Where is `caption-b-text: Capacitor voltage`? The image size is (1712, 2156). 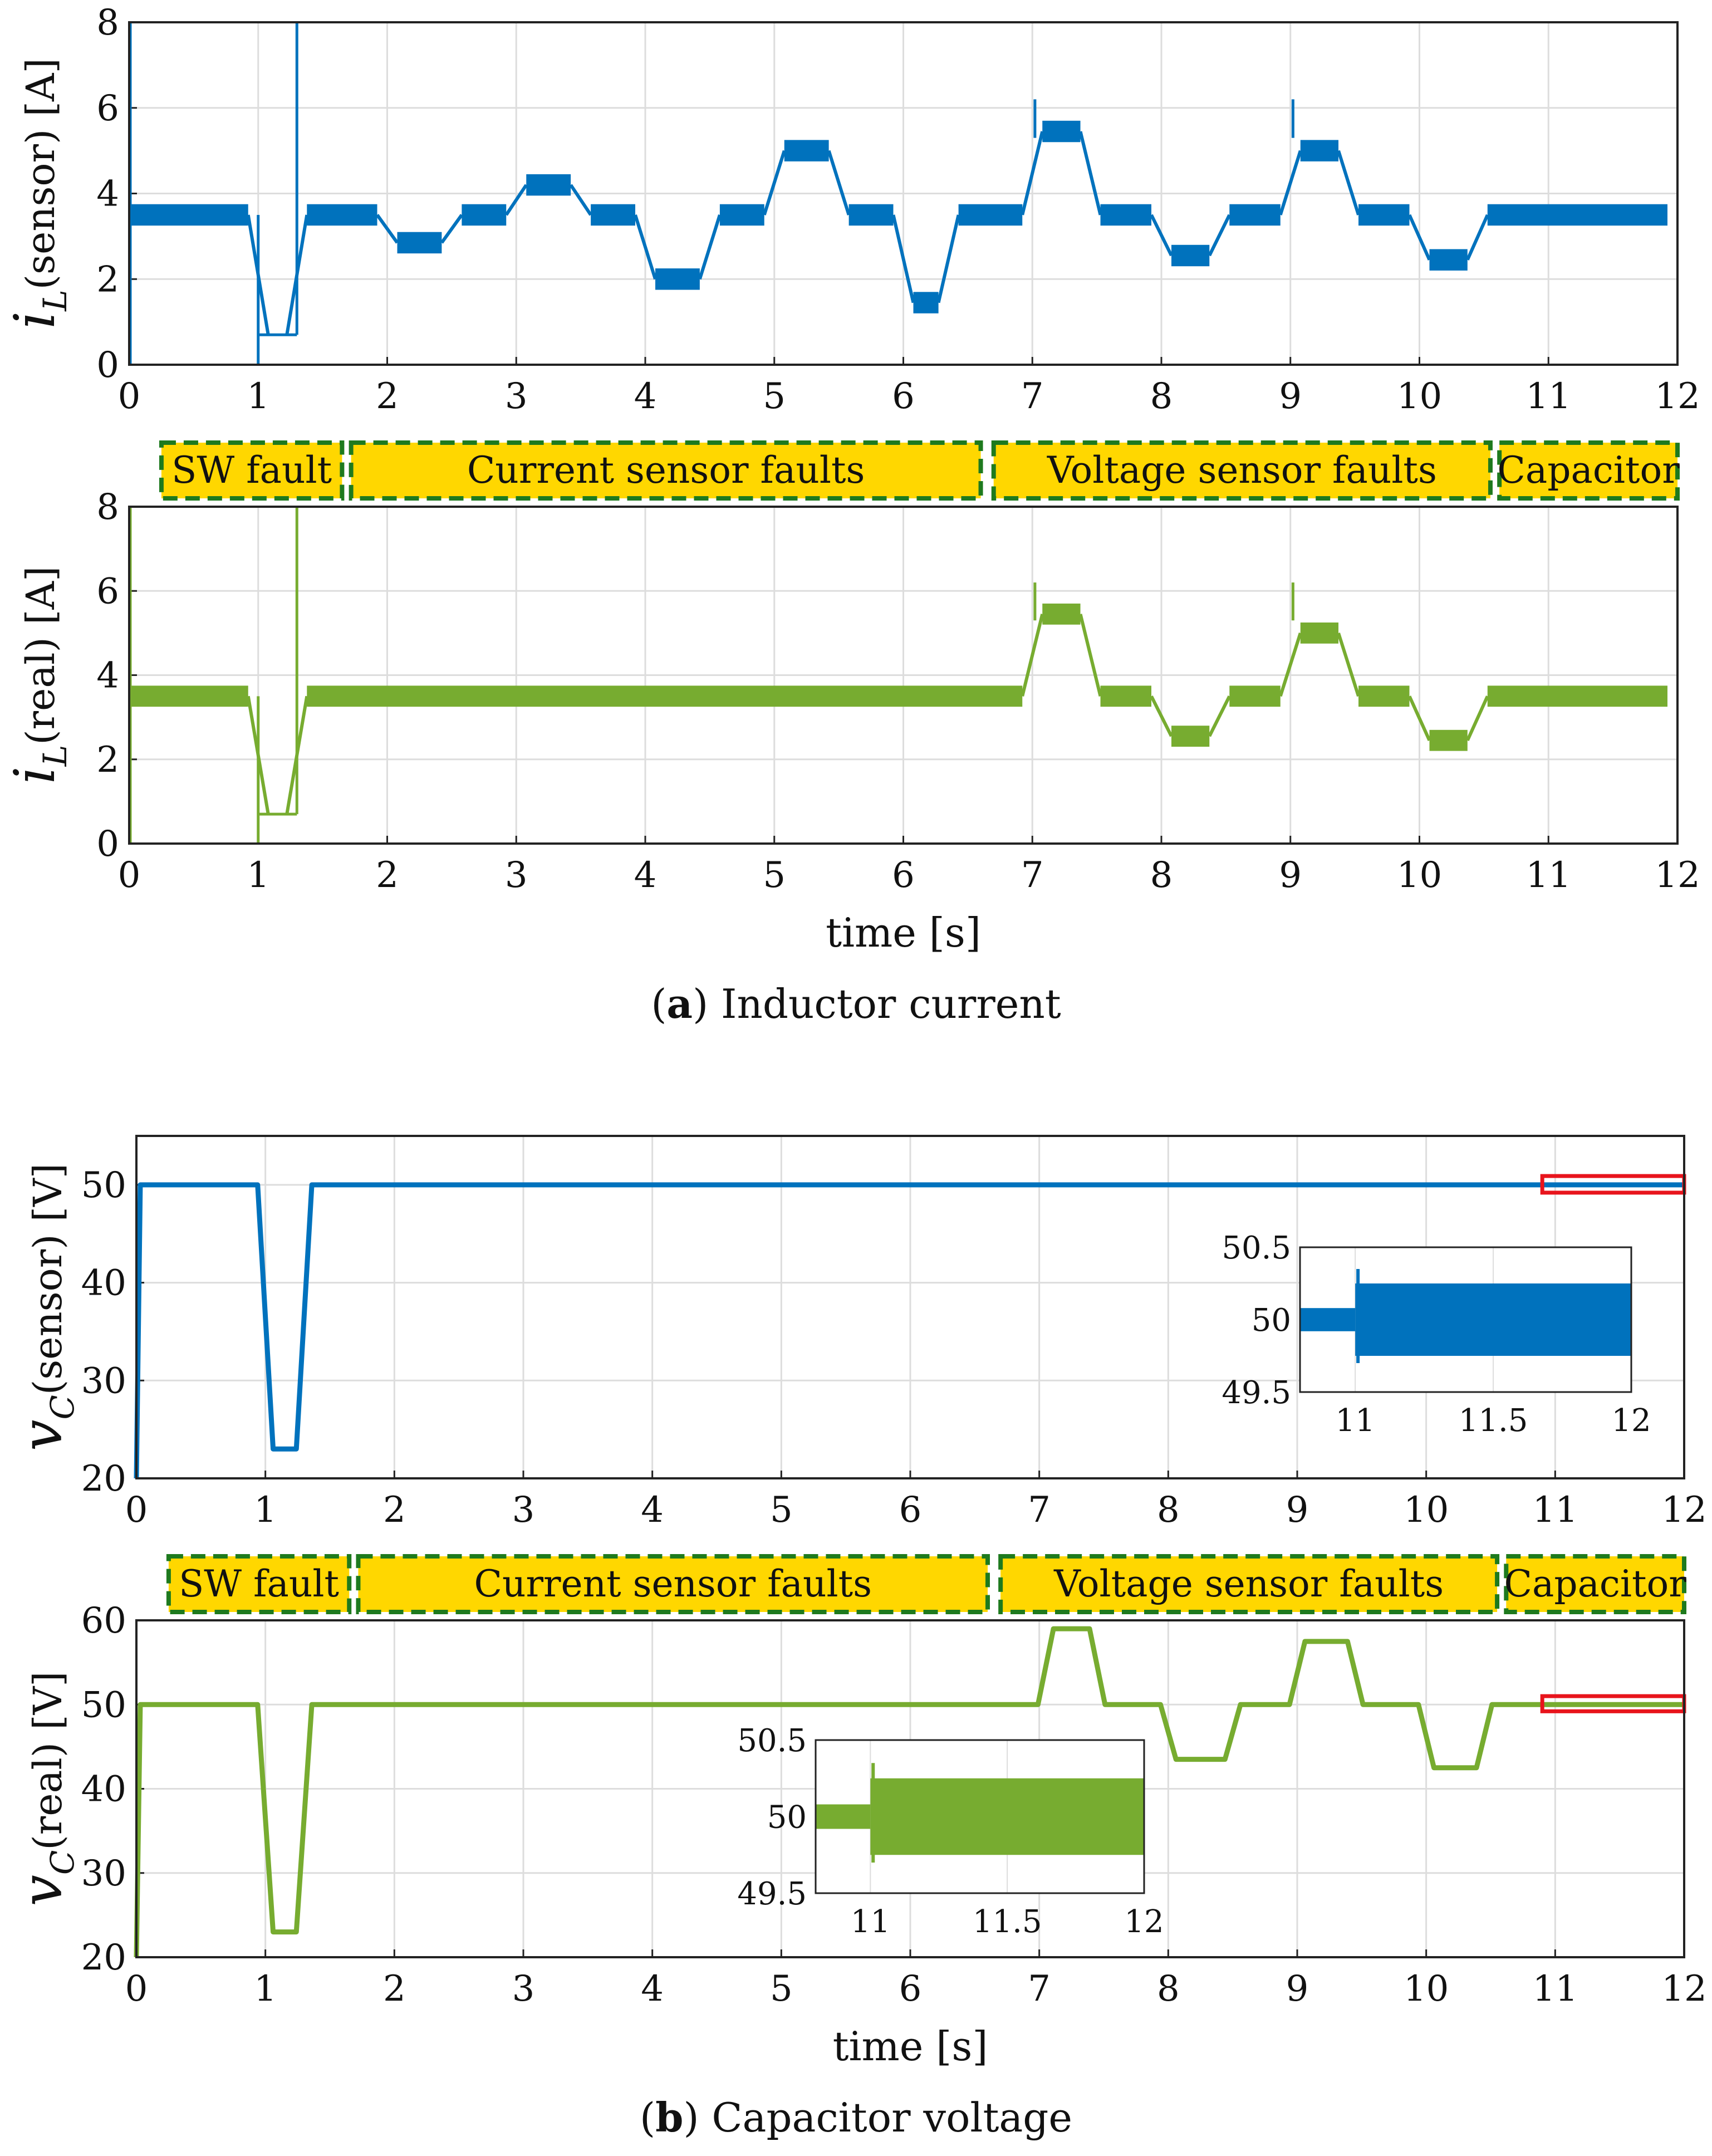
caption-b-text: Capacitor voltage is located at coordinates (892, 2117).